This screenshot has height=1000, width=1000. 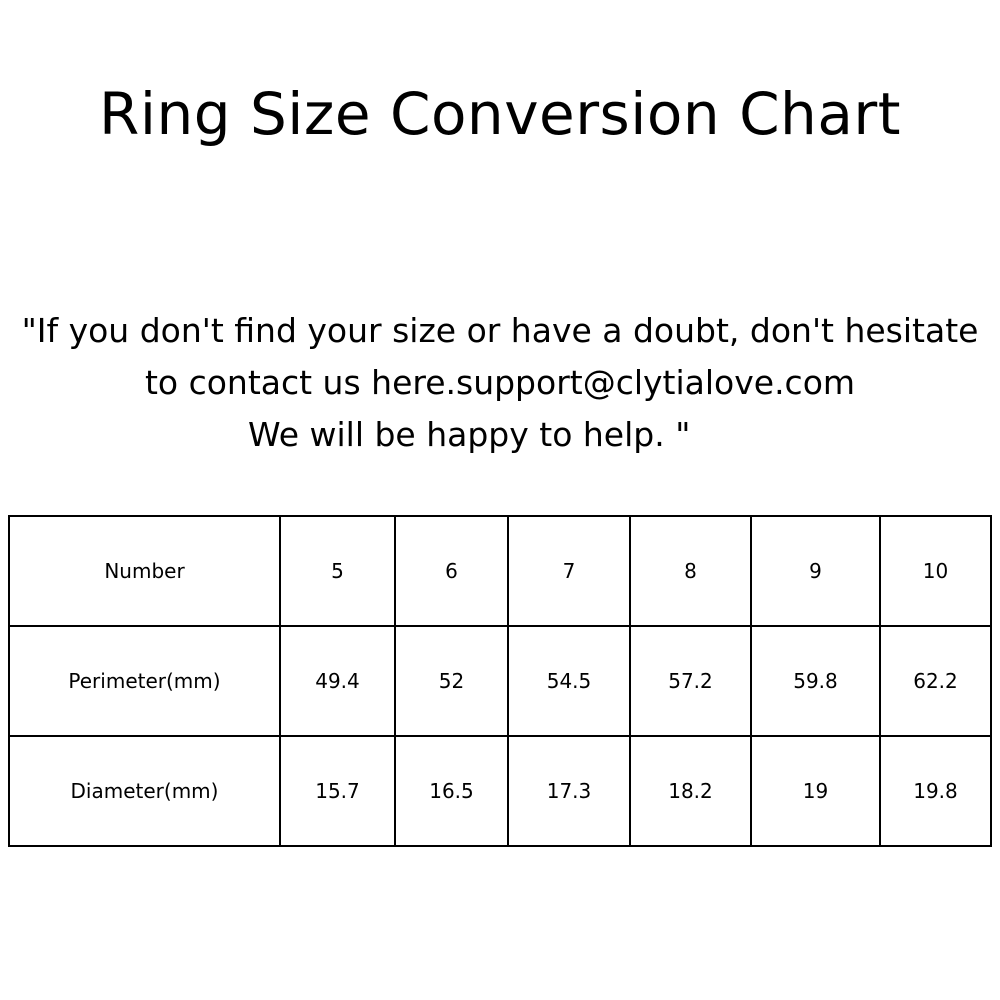 What do you see at coordinates (935, 791) in the screenshot?
I see `table-cell: 19.8` at bounding box center [935, 791].